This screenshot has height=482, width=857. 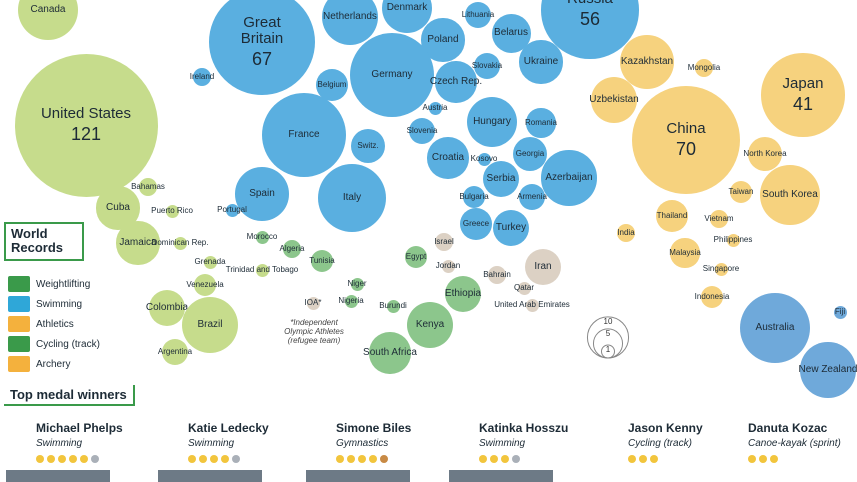 I want to click on country-label: Grenada, so click(x=210, y=261).